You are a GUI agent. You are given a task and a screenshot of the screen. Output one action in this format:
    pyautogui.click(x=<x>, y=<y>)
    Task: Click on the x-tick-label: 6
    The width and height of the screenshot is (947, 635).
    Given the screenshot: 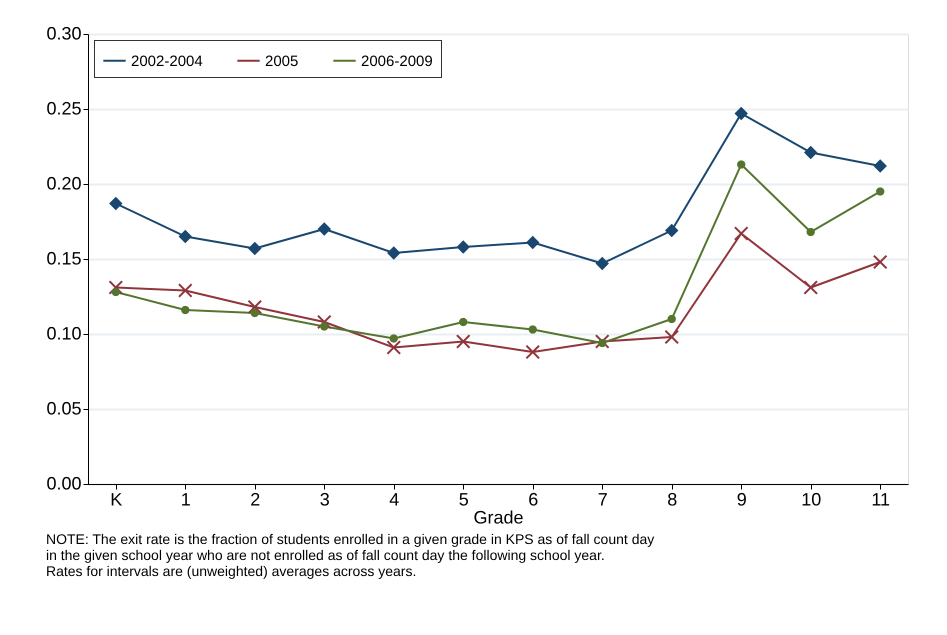 What is the action you would take?
    pyautogui.click(x=533, y=500)
    